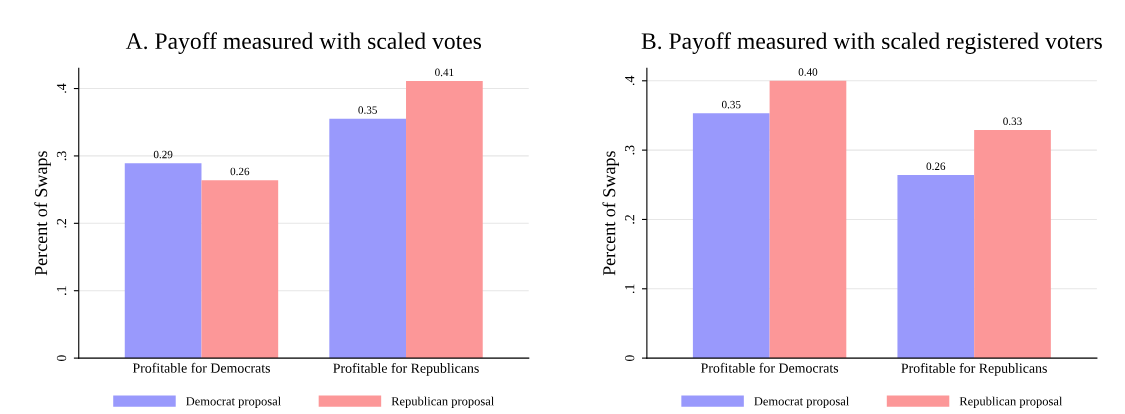 Image resolution: width=1125 pixels, height=414 pixels. What do you see at coordinates (303, 43) in the screenshot?
I see `chart-title: A. Payoff measured with scaled votes` at bounding box center [303, 43].